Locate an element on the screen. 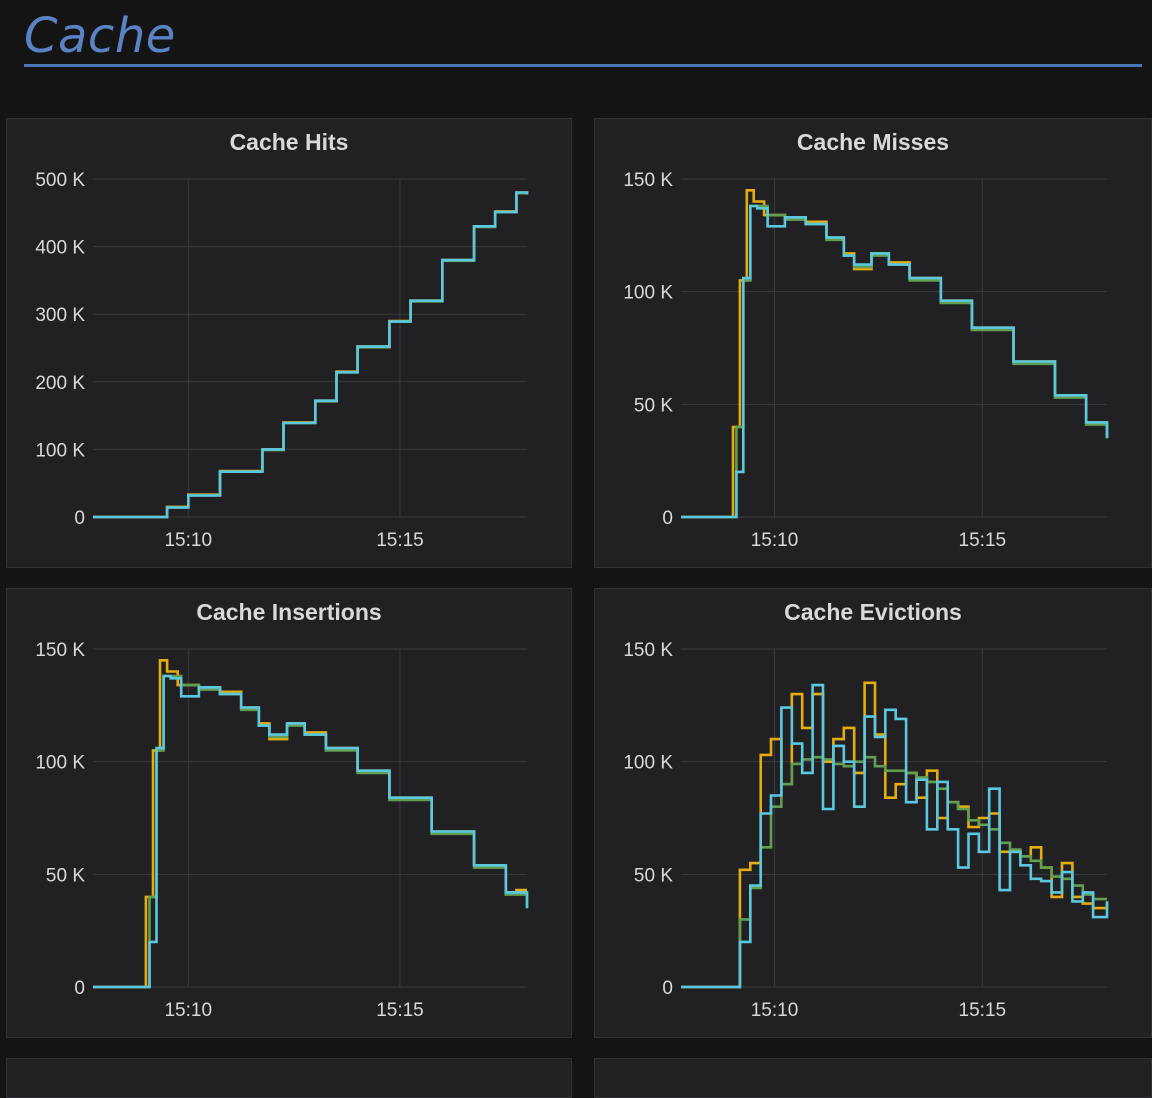 Image resolution: width=1152 pixels, height=1098 pixels. cache-hits-chart: 0 100 K 200 K 300 K 400 K 500 K 15:10 15:15 is located at coordinates (282, 360).